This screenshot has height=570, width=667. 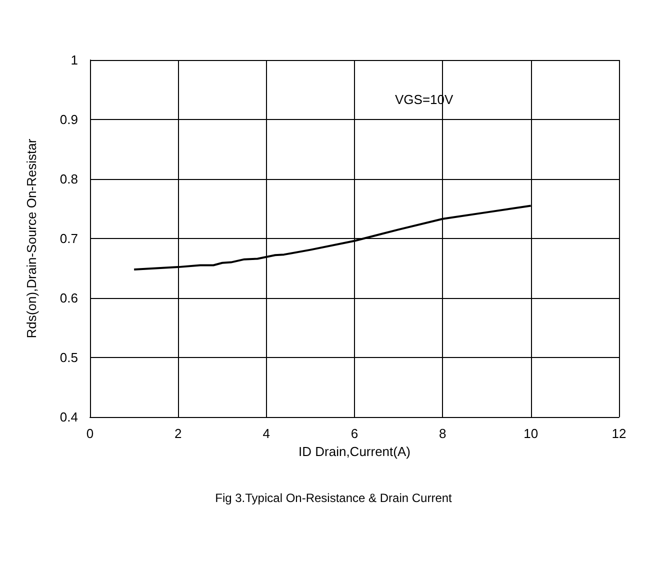 What do you see at coordinates (354, 451) in the screenshot?
I see `x-axis-title: ID Drain,Current(A)` at bounding box center [354, 451].